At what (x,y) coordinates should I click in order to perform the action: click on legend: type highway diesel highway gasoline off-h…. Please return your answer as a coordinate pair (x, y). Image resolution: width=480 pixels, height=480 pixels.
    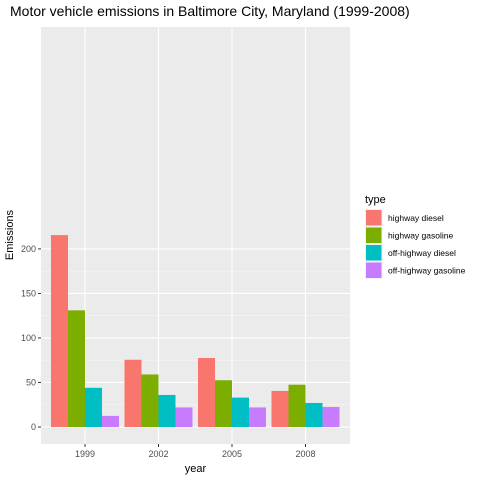
    Looking at the image, I should click on (415, 236).